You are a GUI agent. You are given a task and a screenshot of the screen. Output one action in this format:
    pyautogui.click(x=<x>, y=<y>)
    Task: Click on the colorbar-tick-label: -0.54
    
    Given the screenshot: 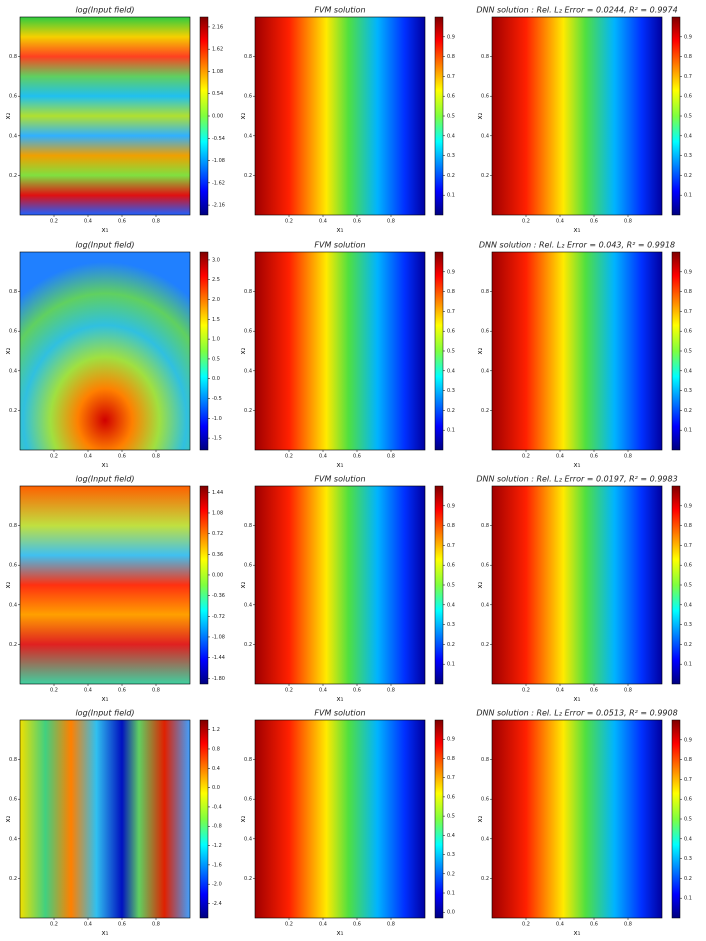 What is the action you would take?
    pyautogui.click(x=218, y=139)
    